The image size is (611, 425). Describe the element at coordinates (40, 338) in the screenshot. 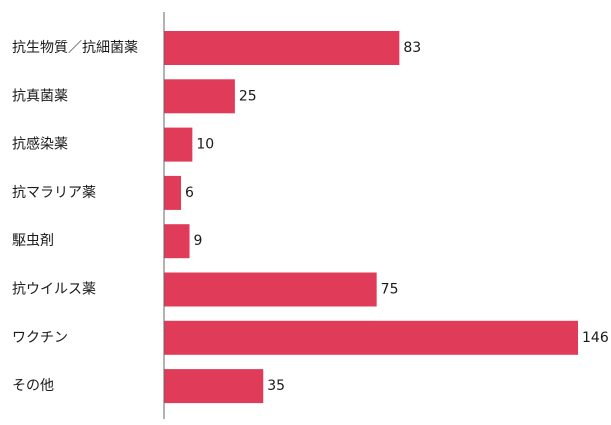

I see `category-label-7: ワクチン` at that location.